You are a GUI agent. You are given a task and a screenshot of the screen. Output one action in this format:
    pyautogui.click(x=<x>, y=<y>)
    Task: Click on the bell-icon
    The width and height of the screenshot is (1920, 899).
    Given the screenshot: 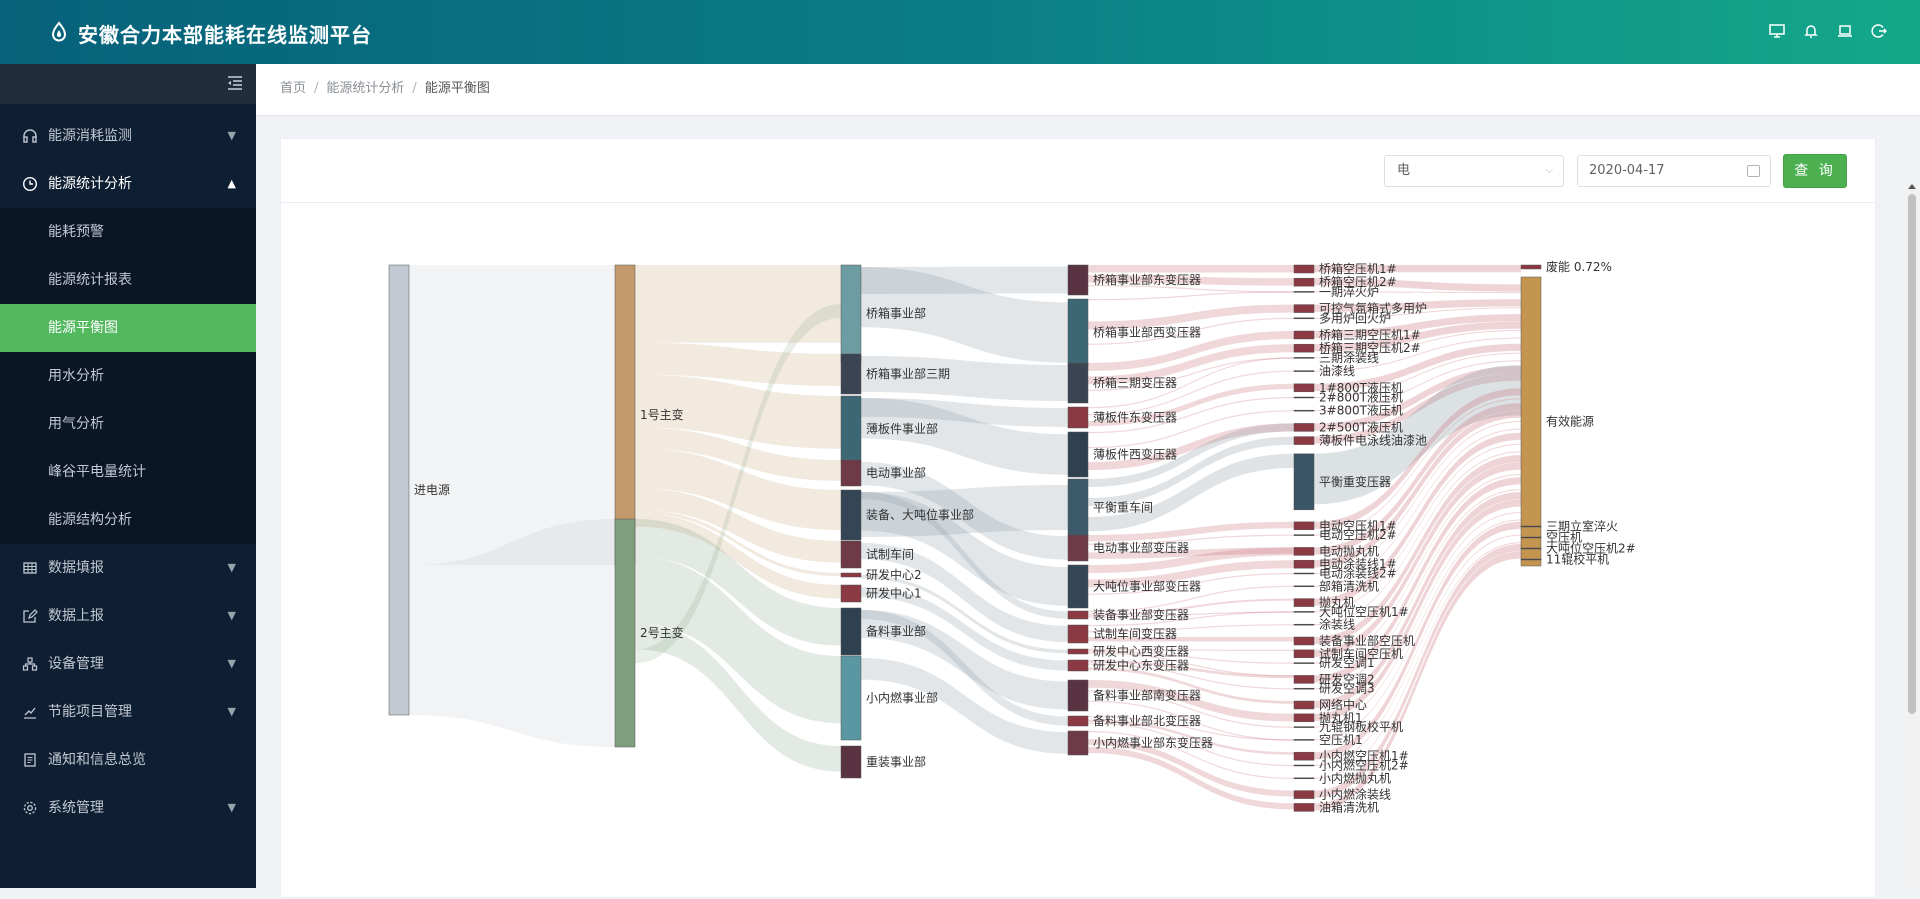 What is the action you would take?
    pyautogui.click(x=1811, y=31)
    